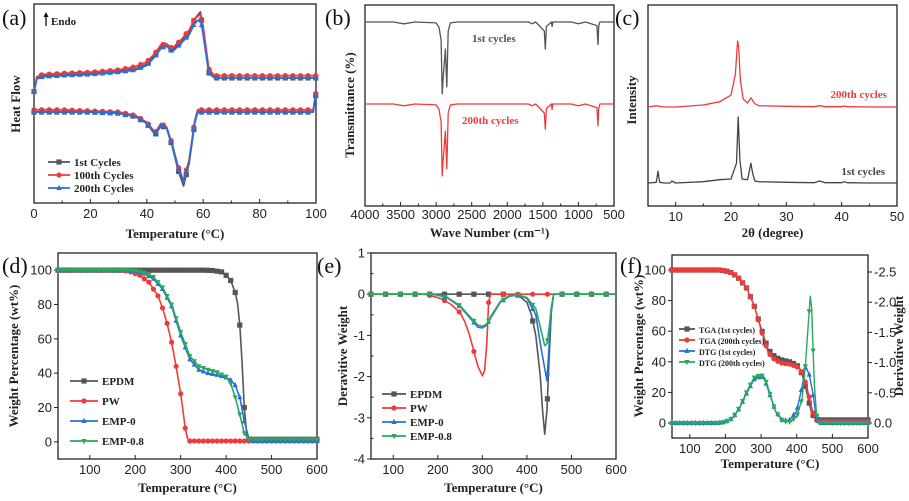 This screenshot has width=909, height=501. I want to click on x-tick-label: 60, so click(203, 213).